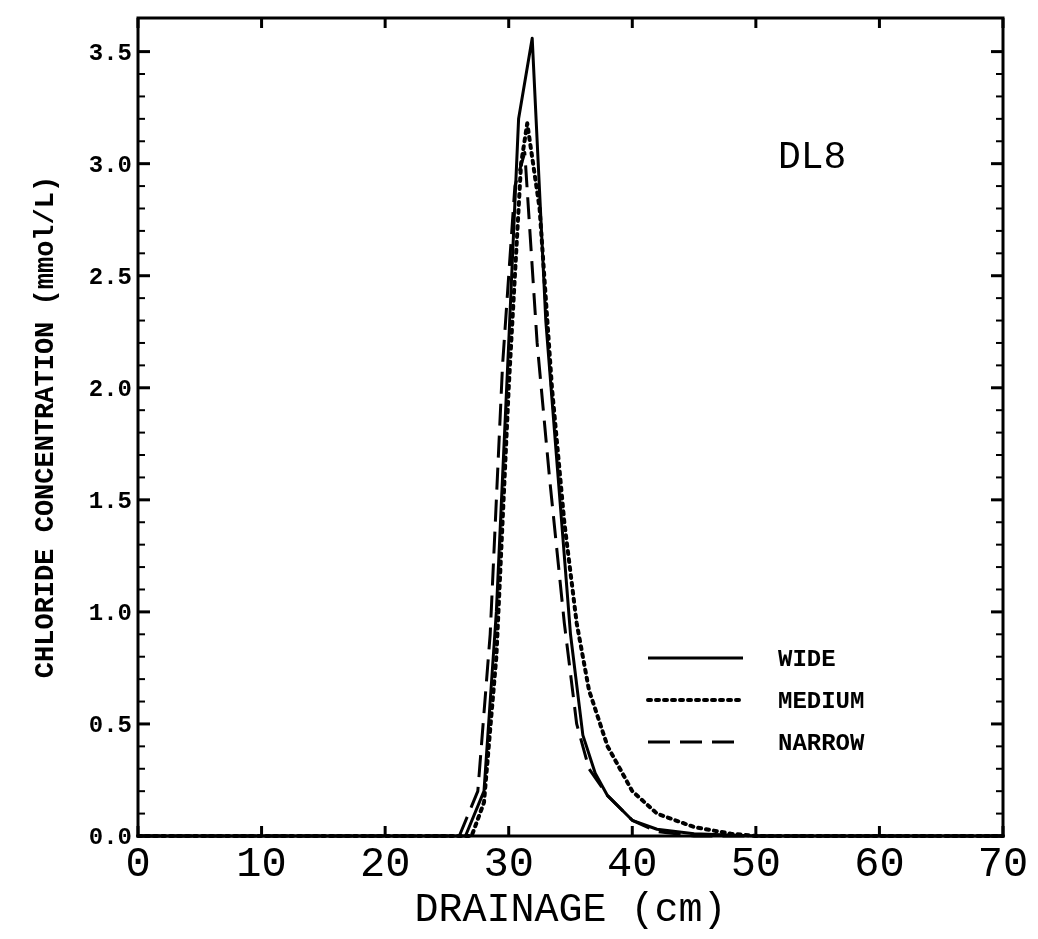  What do you see at coordinates (261, 865) in the screenshot?
I see `x-tick-label: 10` at bounding box center [261, 865].